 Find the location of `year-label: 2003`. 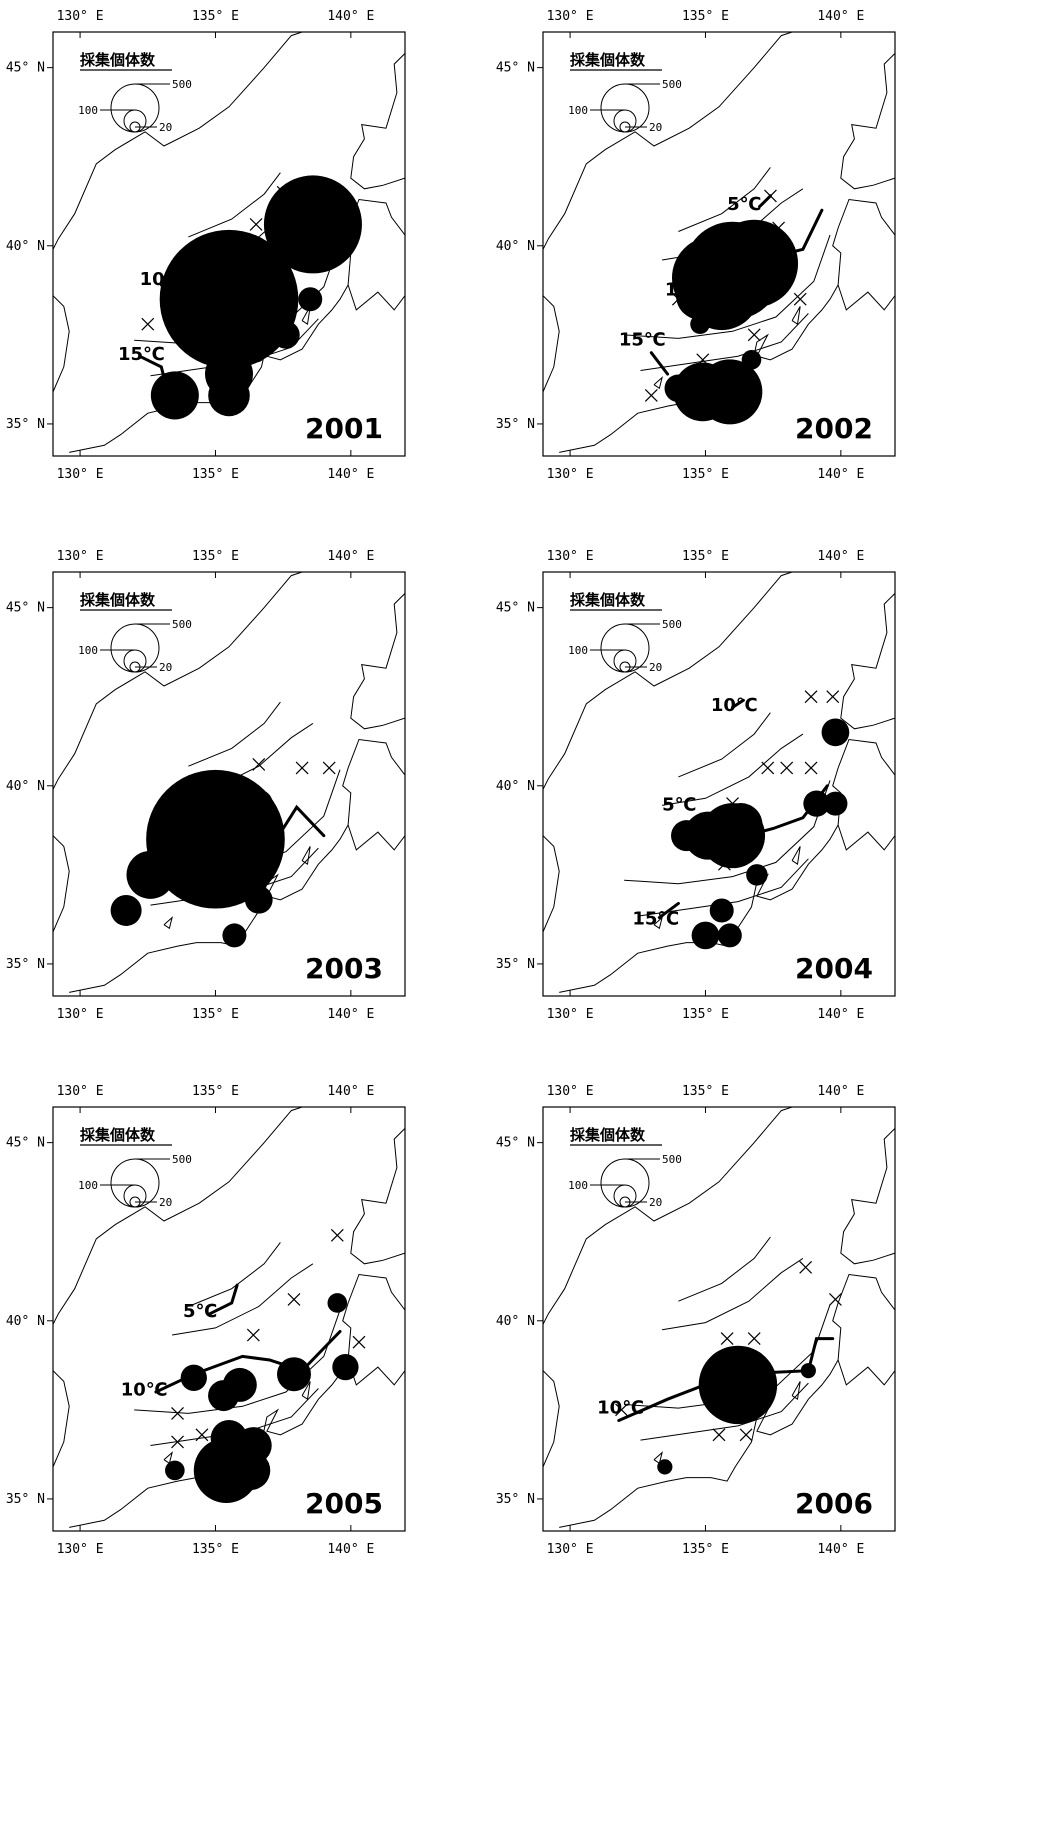

year-label: 2003 is located at coordinates (344, 968).